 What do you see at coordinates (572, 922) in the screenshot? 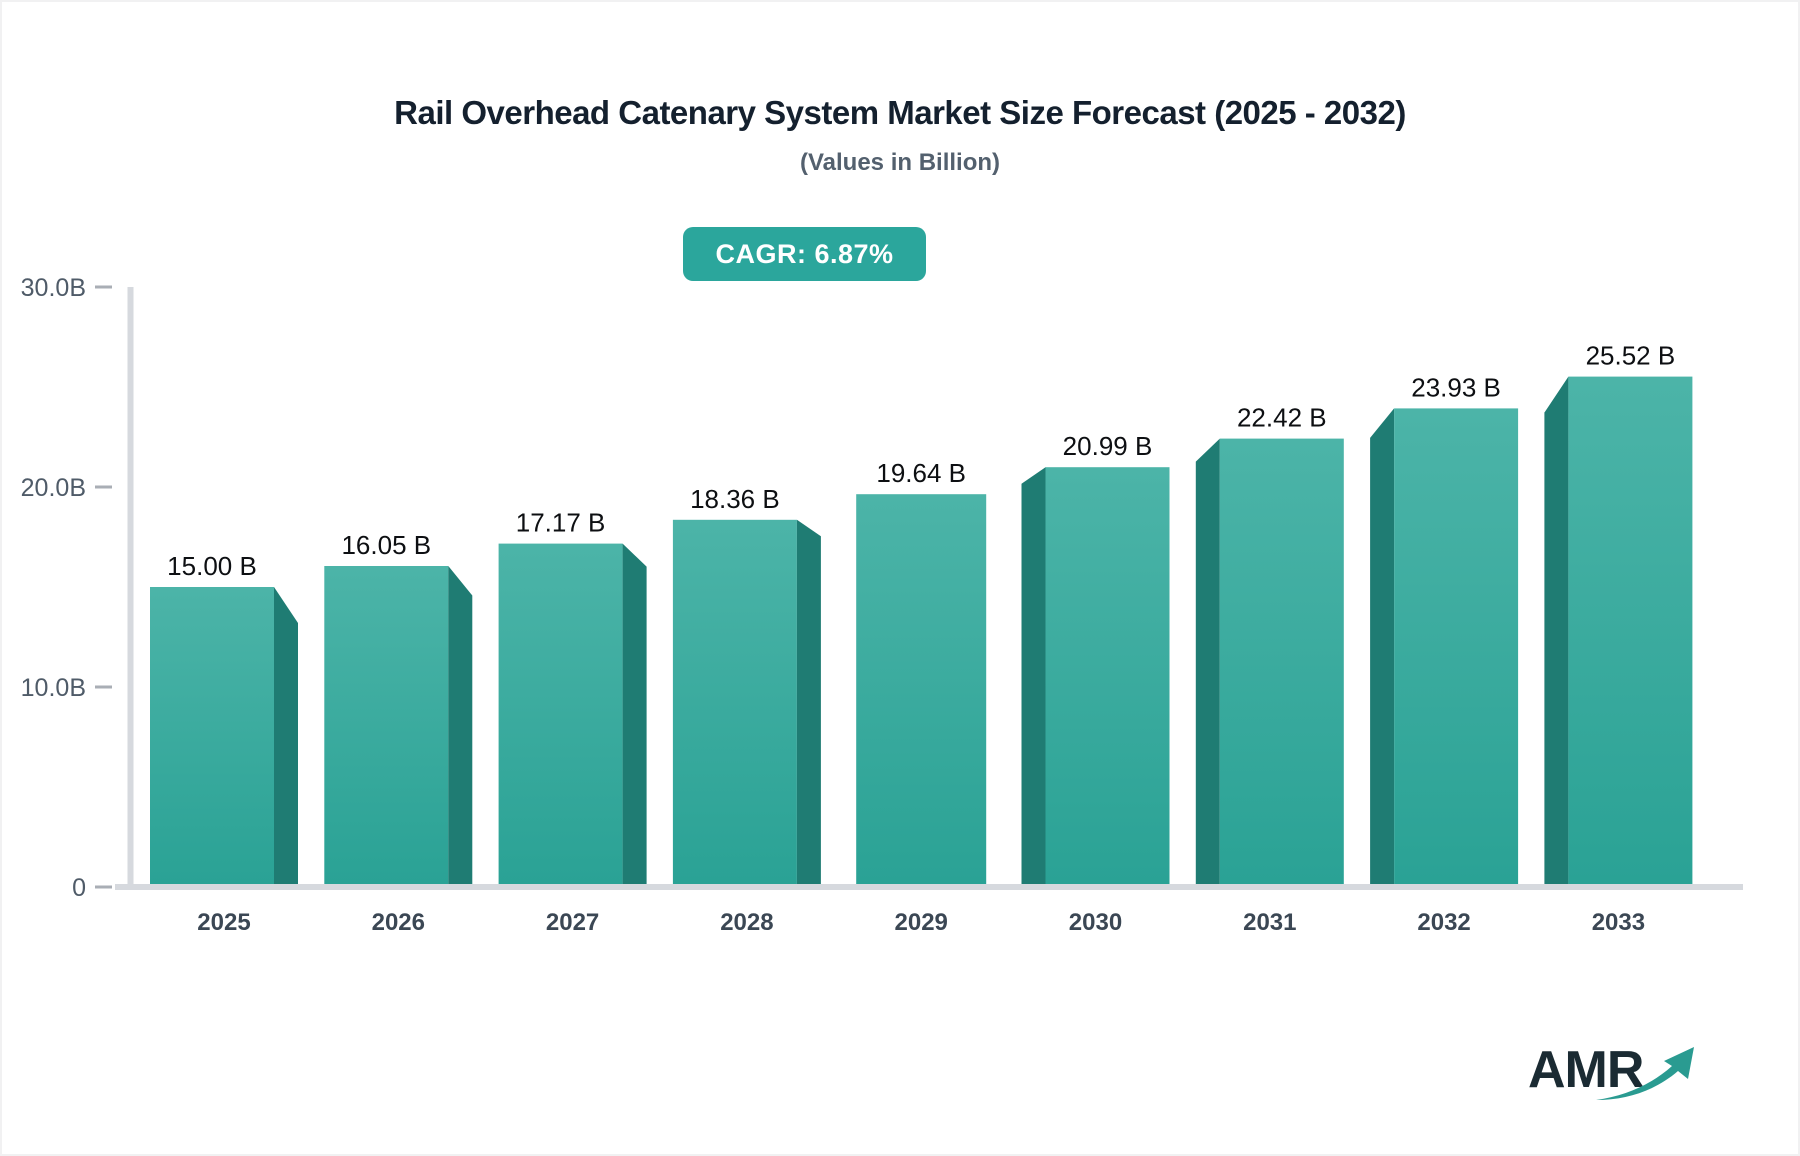
I see `x-axis-tick-label: 2027` at bounding box center [572, 922].